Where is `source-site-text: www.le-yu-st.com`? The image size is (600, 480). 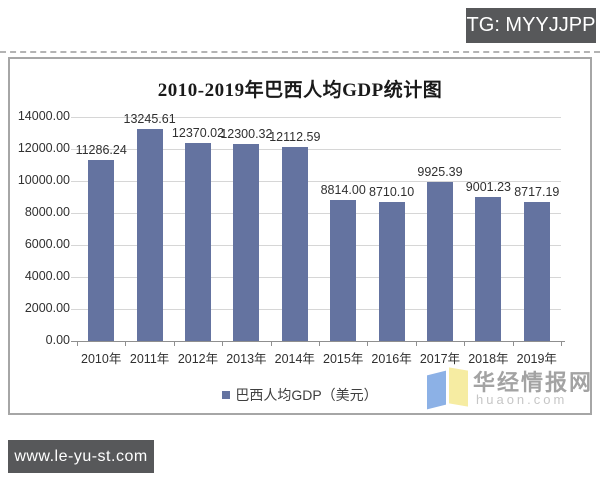
source-site-text: www.le-yu-st.com is located at coordinates (81, 456).